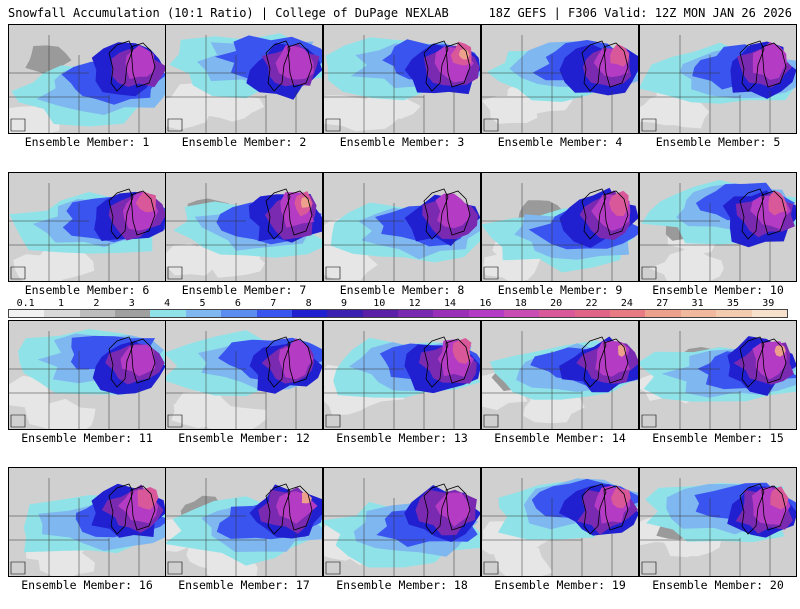  I want to click on ensemble-member-panel: Ensemble Member: 12, so click(244, 391).